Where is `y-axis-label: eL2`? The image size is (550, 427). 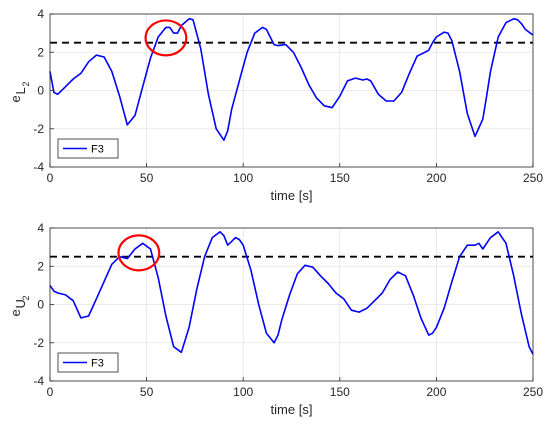
y-axis-label: eL2 is located at coordinates (19, 91).